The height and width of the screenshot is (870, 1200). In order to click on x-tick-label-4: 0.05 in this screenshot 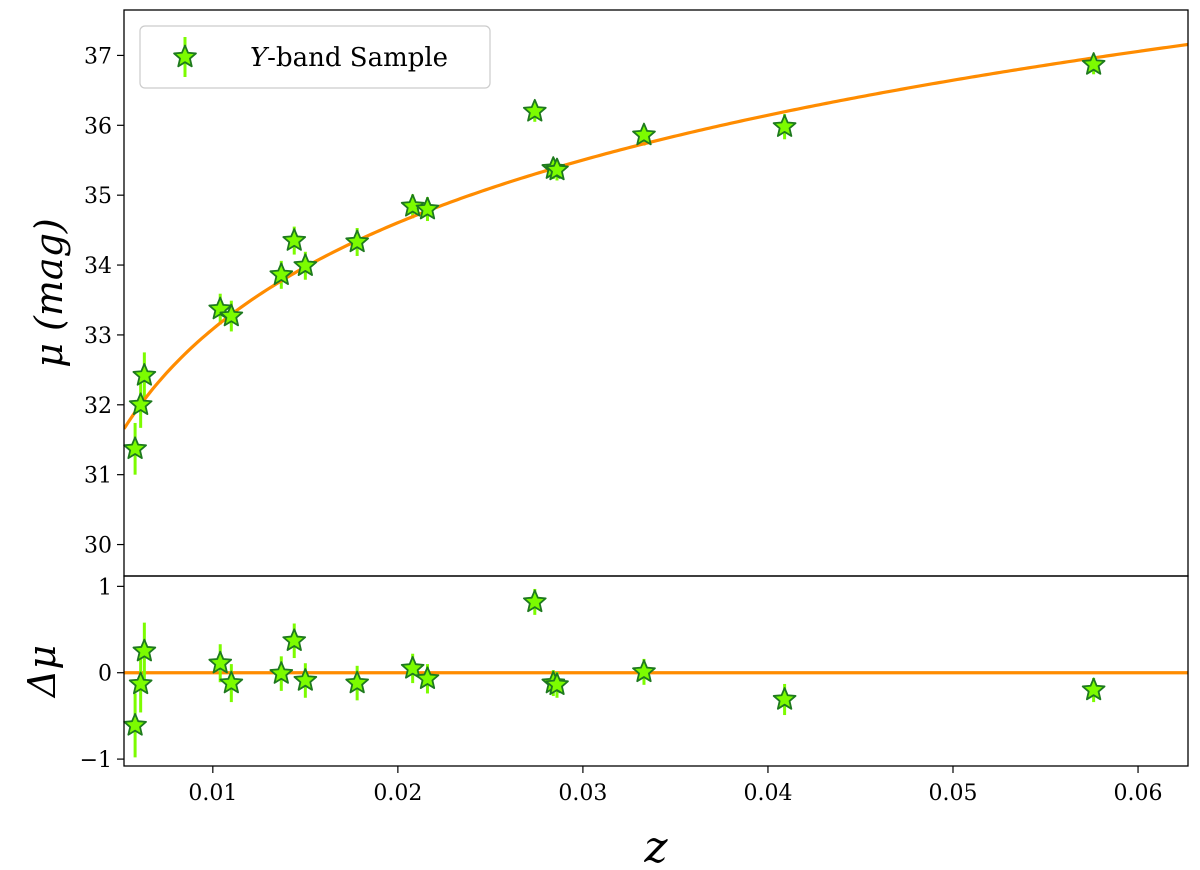, I will do `click(953, 793)`.